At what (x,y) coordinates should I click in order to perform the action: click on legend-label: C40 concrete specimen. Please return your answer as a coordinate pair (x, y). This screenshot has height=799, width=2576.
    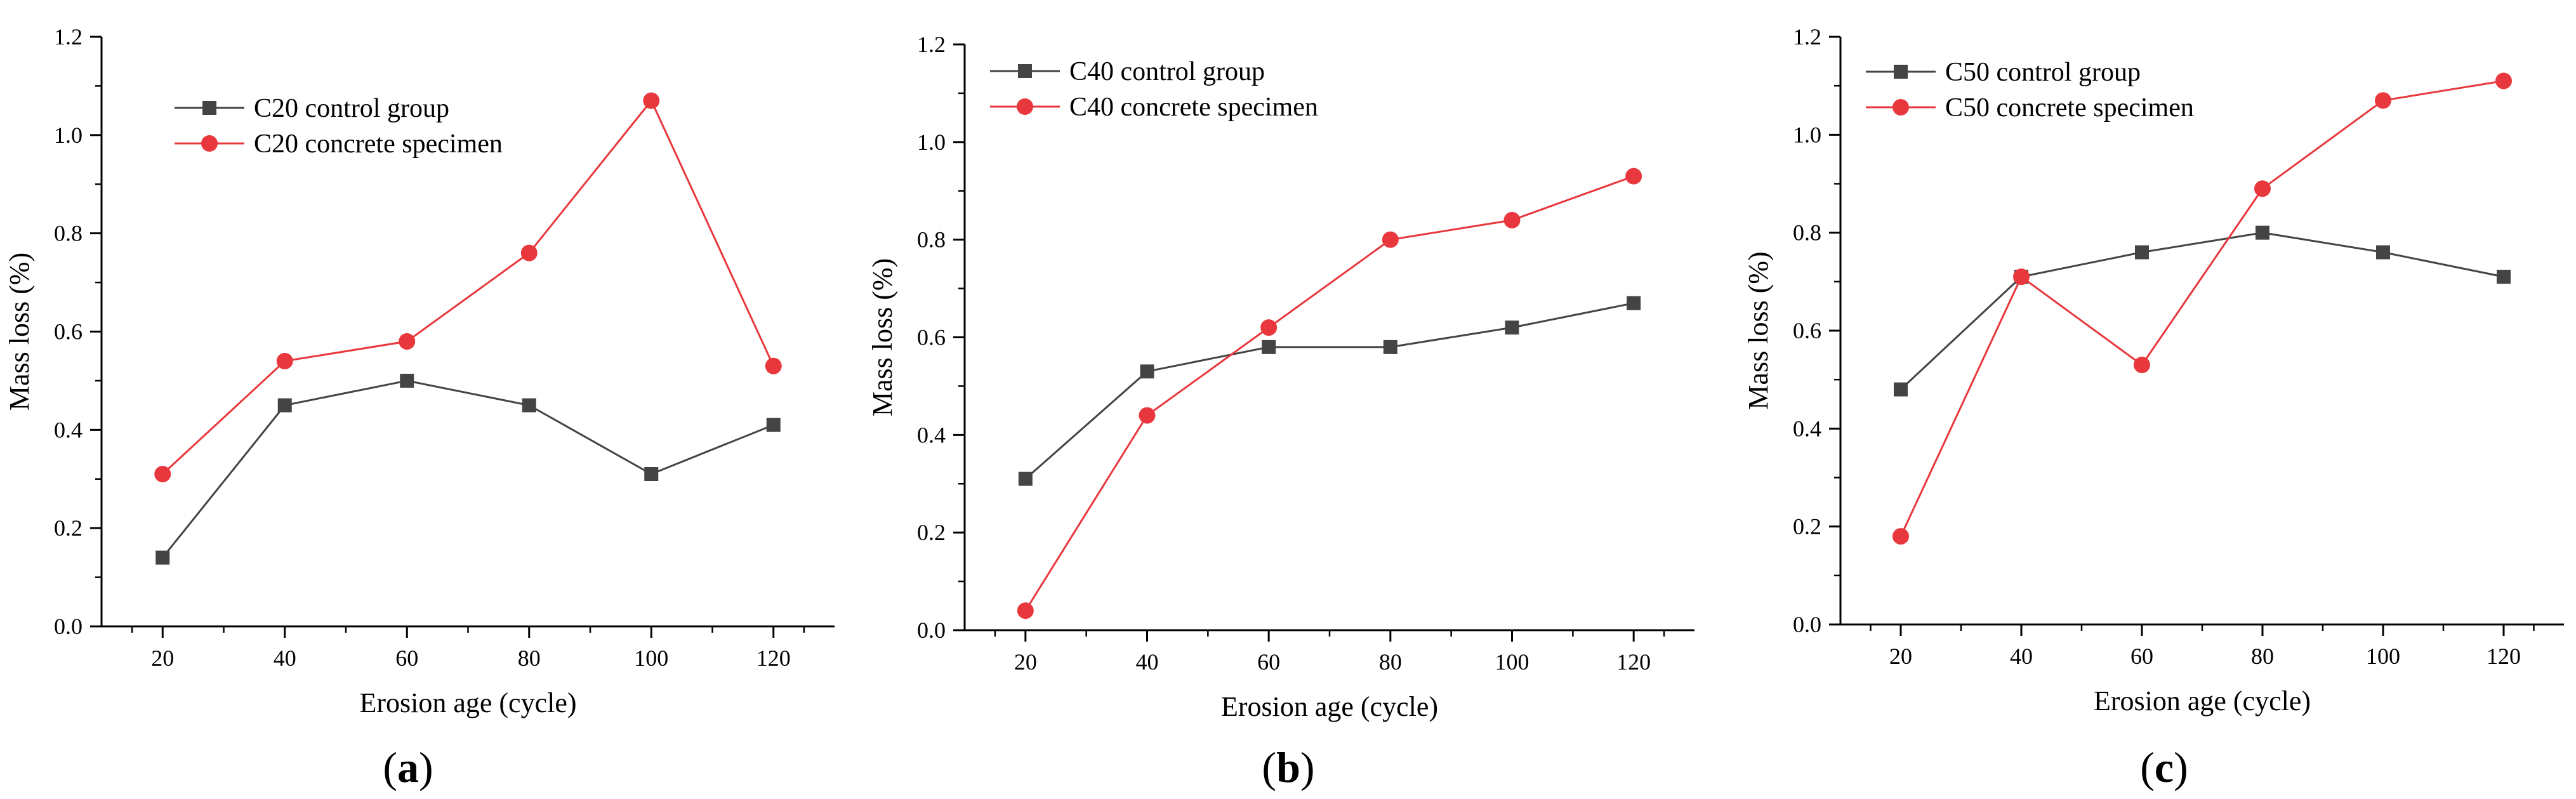
    Looking at the image, I should click on (1193, 107).